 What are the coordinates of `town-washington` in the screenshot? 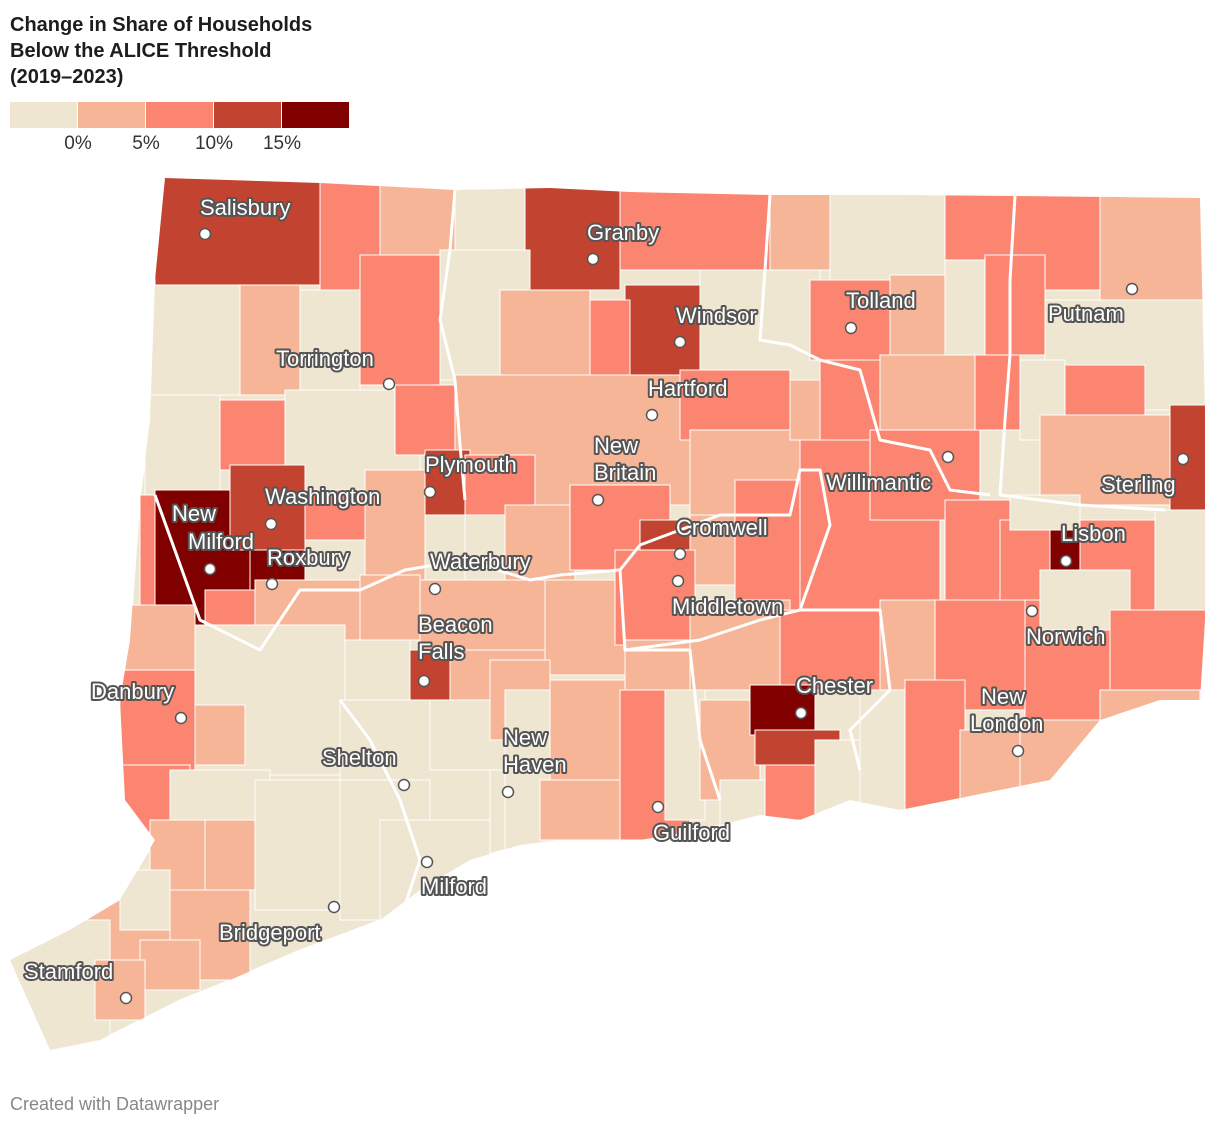 It's located at (267, 507).